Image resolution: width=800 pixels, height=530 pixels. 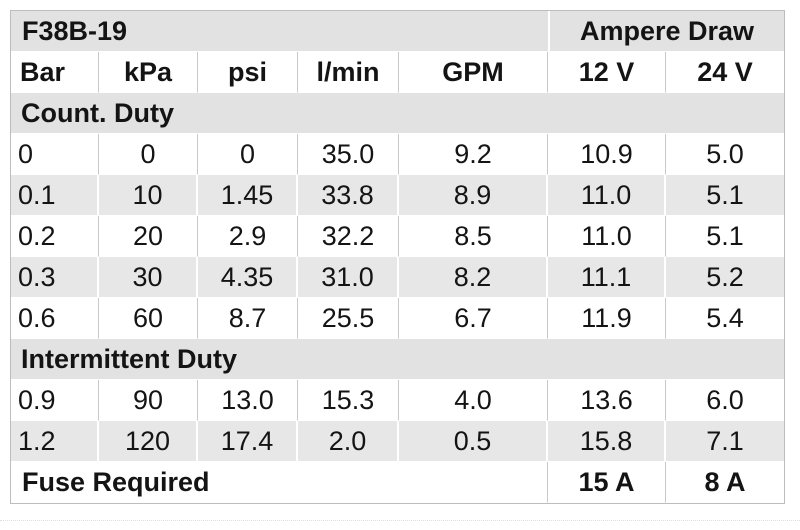 I want to click on section-label: Count. Duty, so click(x=398, y=113).